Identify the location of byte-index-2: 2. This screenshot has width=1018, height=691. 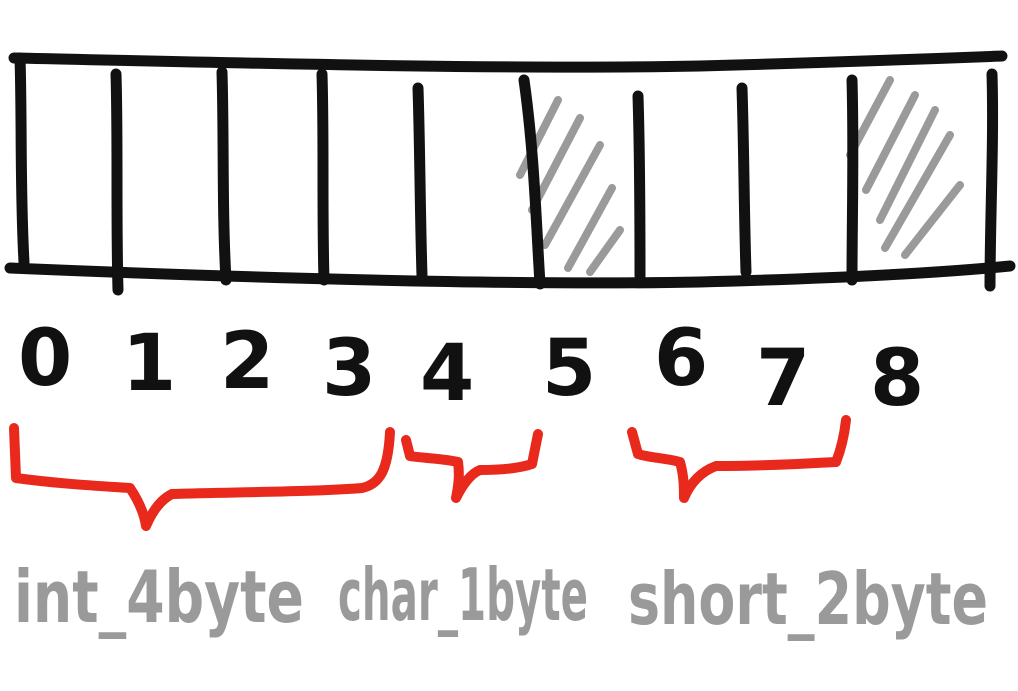
(247, 362).